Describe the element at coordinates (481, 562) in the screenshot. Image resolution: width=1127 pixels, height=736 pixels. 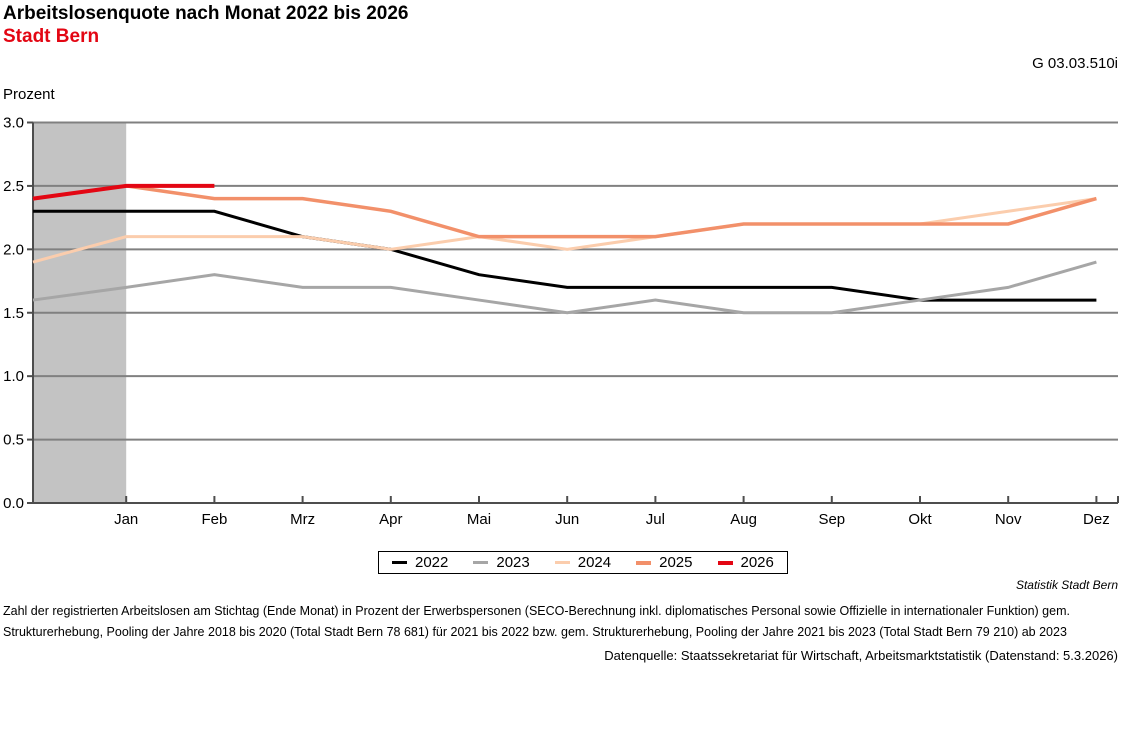
I see `legend-swatch-2023` at that location.